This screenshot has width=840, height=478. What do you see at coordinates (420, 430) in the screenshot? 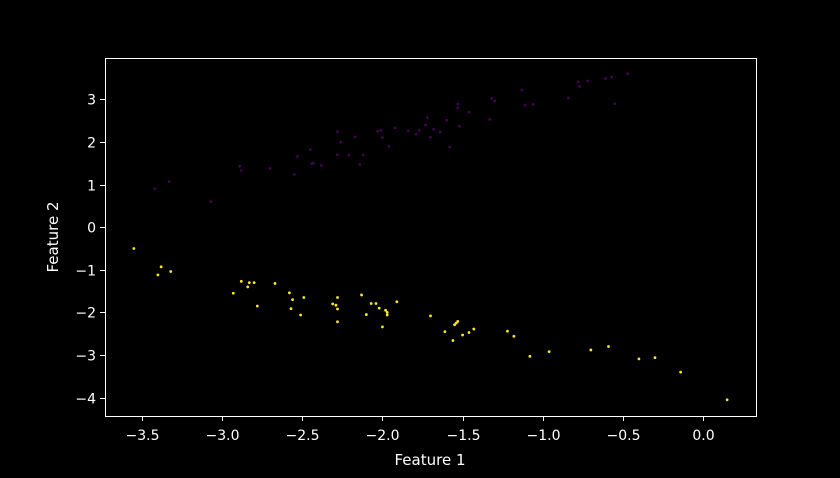
I see `x-axis-ticks: −3.5 −3.0 −2.5 −2.0 −1.5 −1.0 −0.5 0.0` at bounding box center [420, 430].